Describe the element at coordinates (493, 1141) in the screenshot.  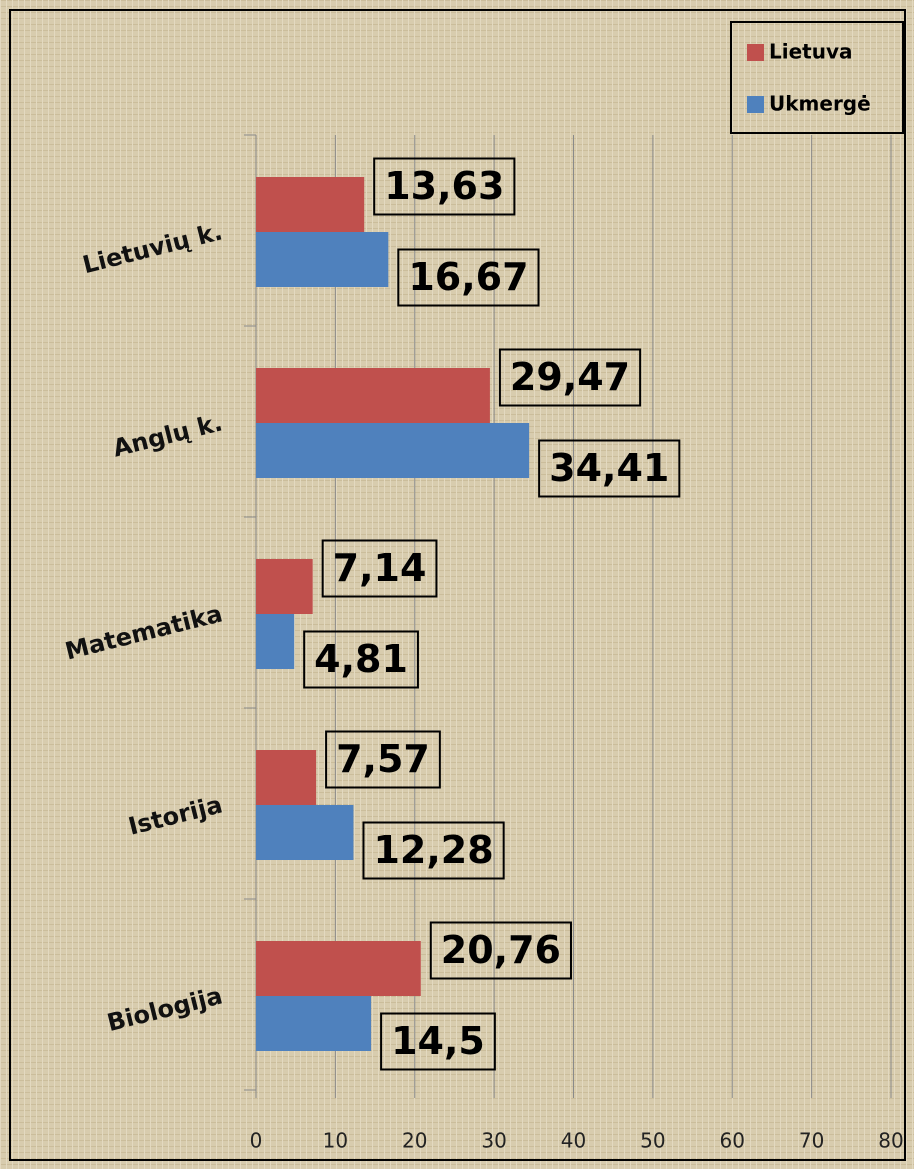
I see `x-tick-label: 30` at that location.